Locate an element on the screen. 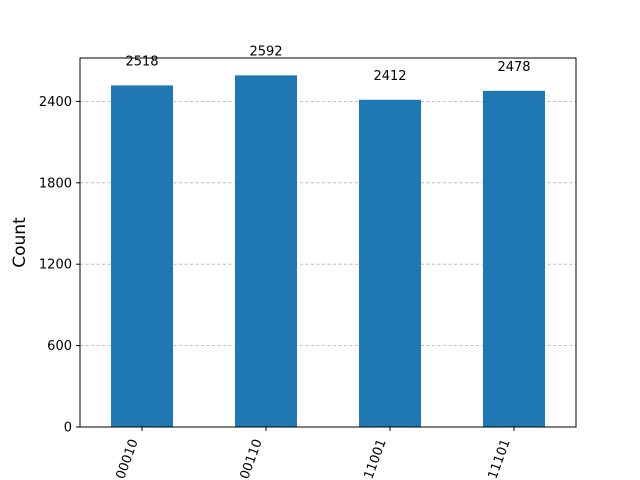 This screenshot has height=480, width=640. bar-data-label: 2592 is located at coordinates (265, 51).